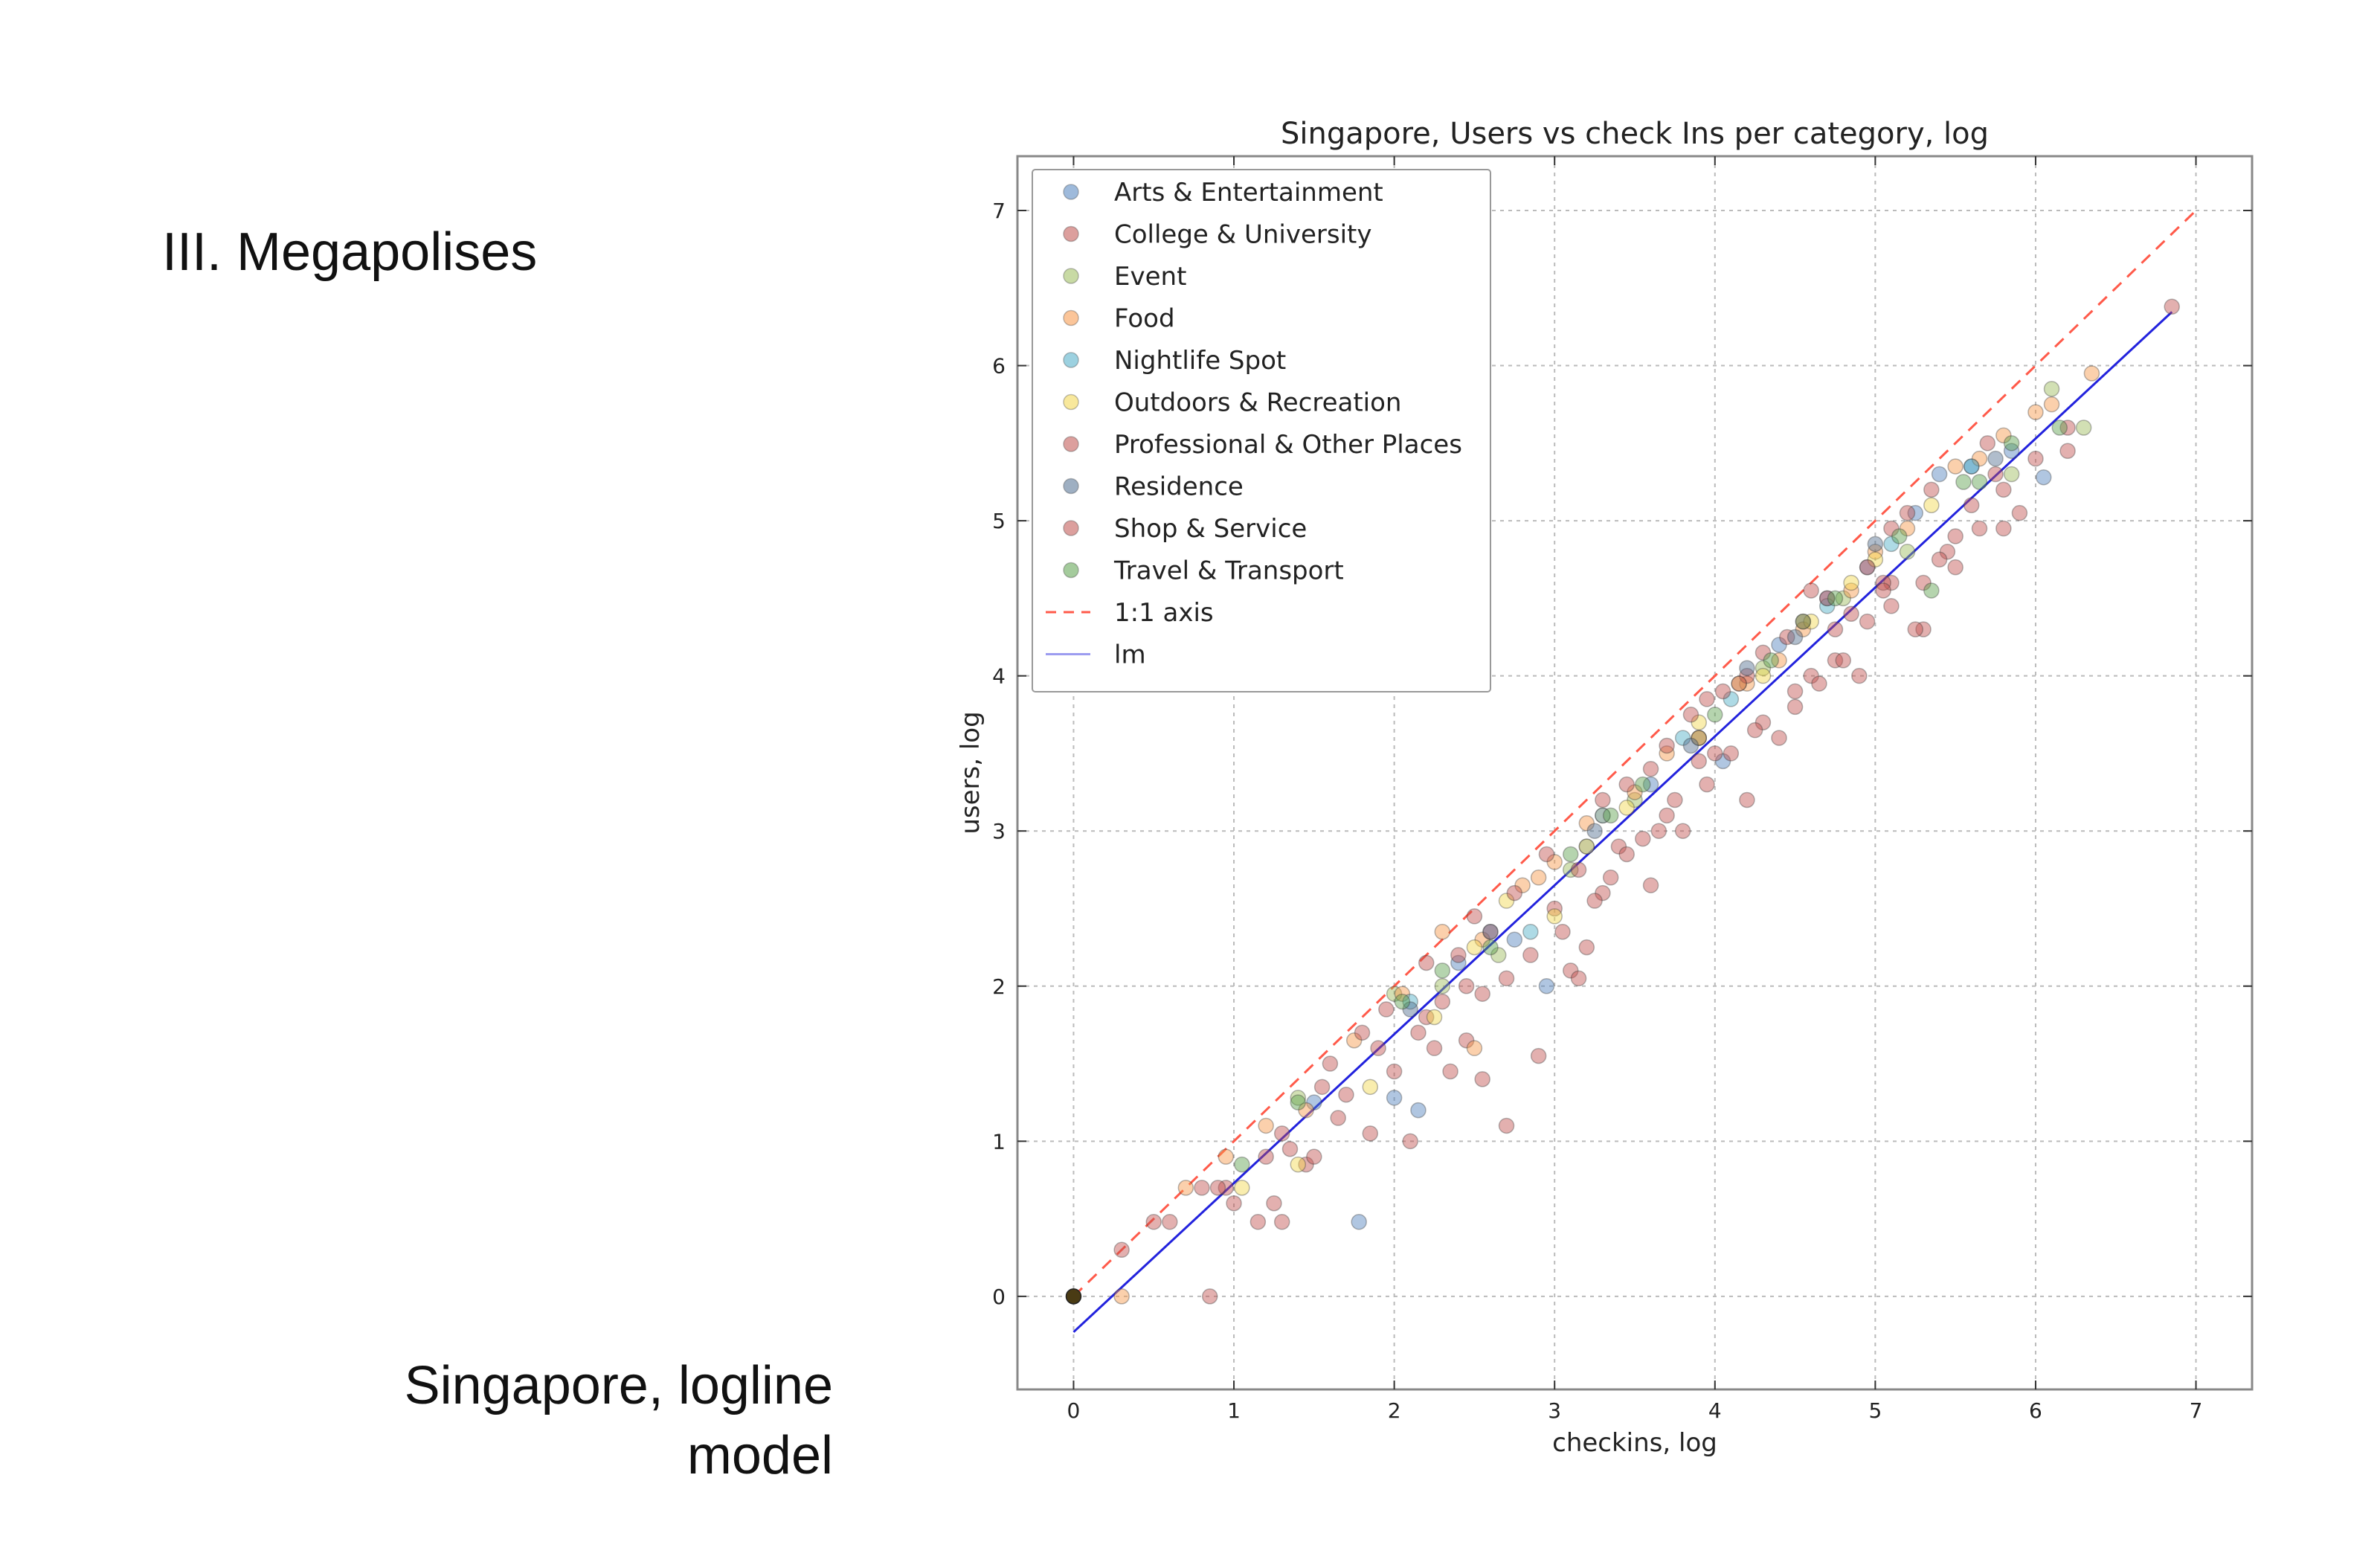  I want to click on x-tick-label: 5, so click(1875, 1410).